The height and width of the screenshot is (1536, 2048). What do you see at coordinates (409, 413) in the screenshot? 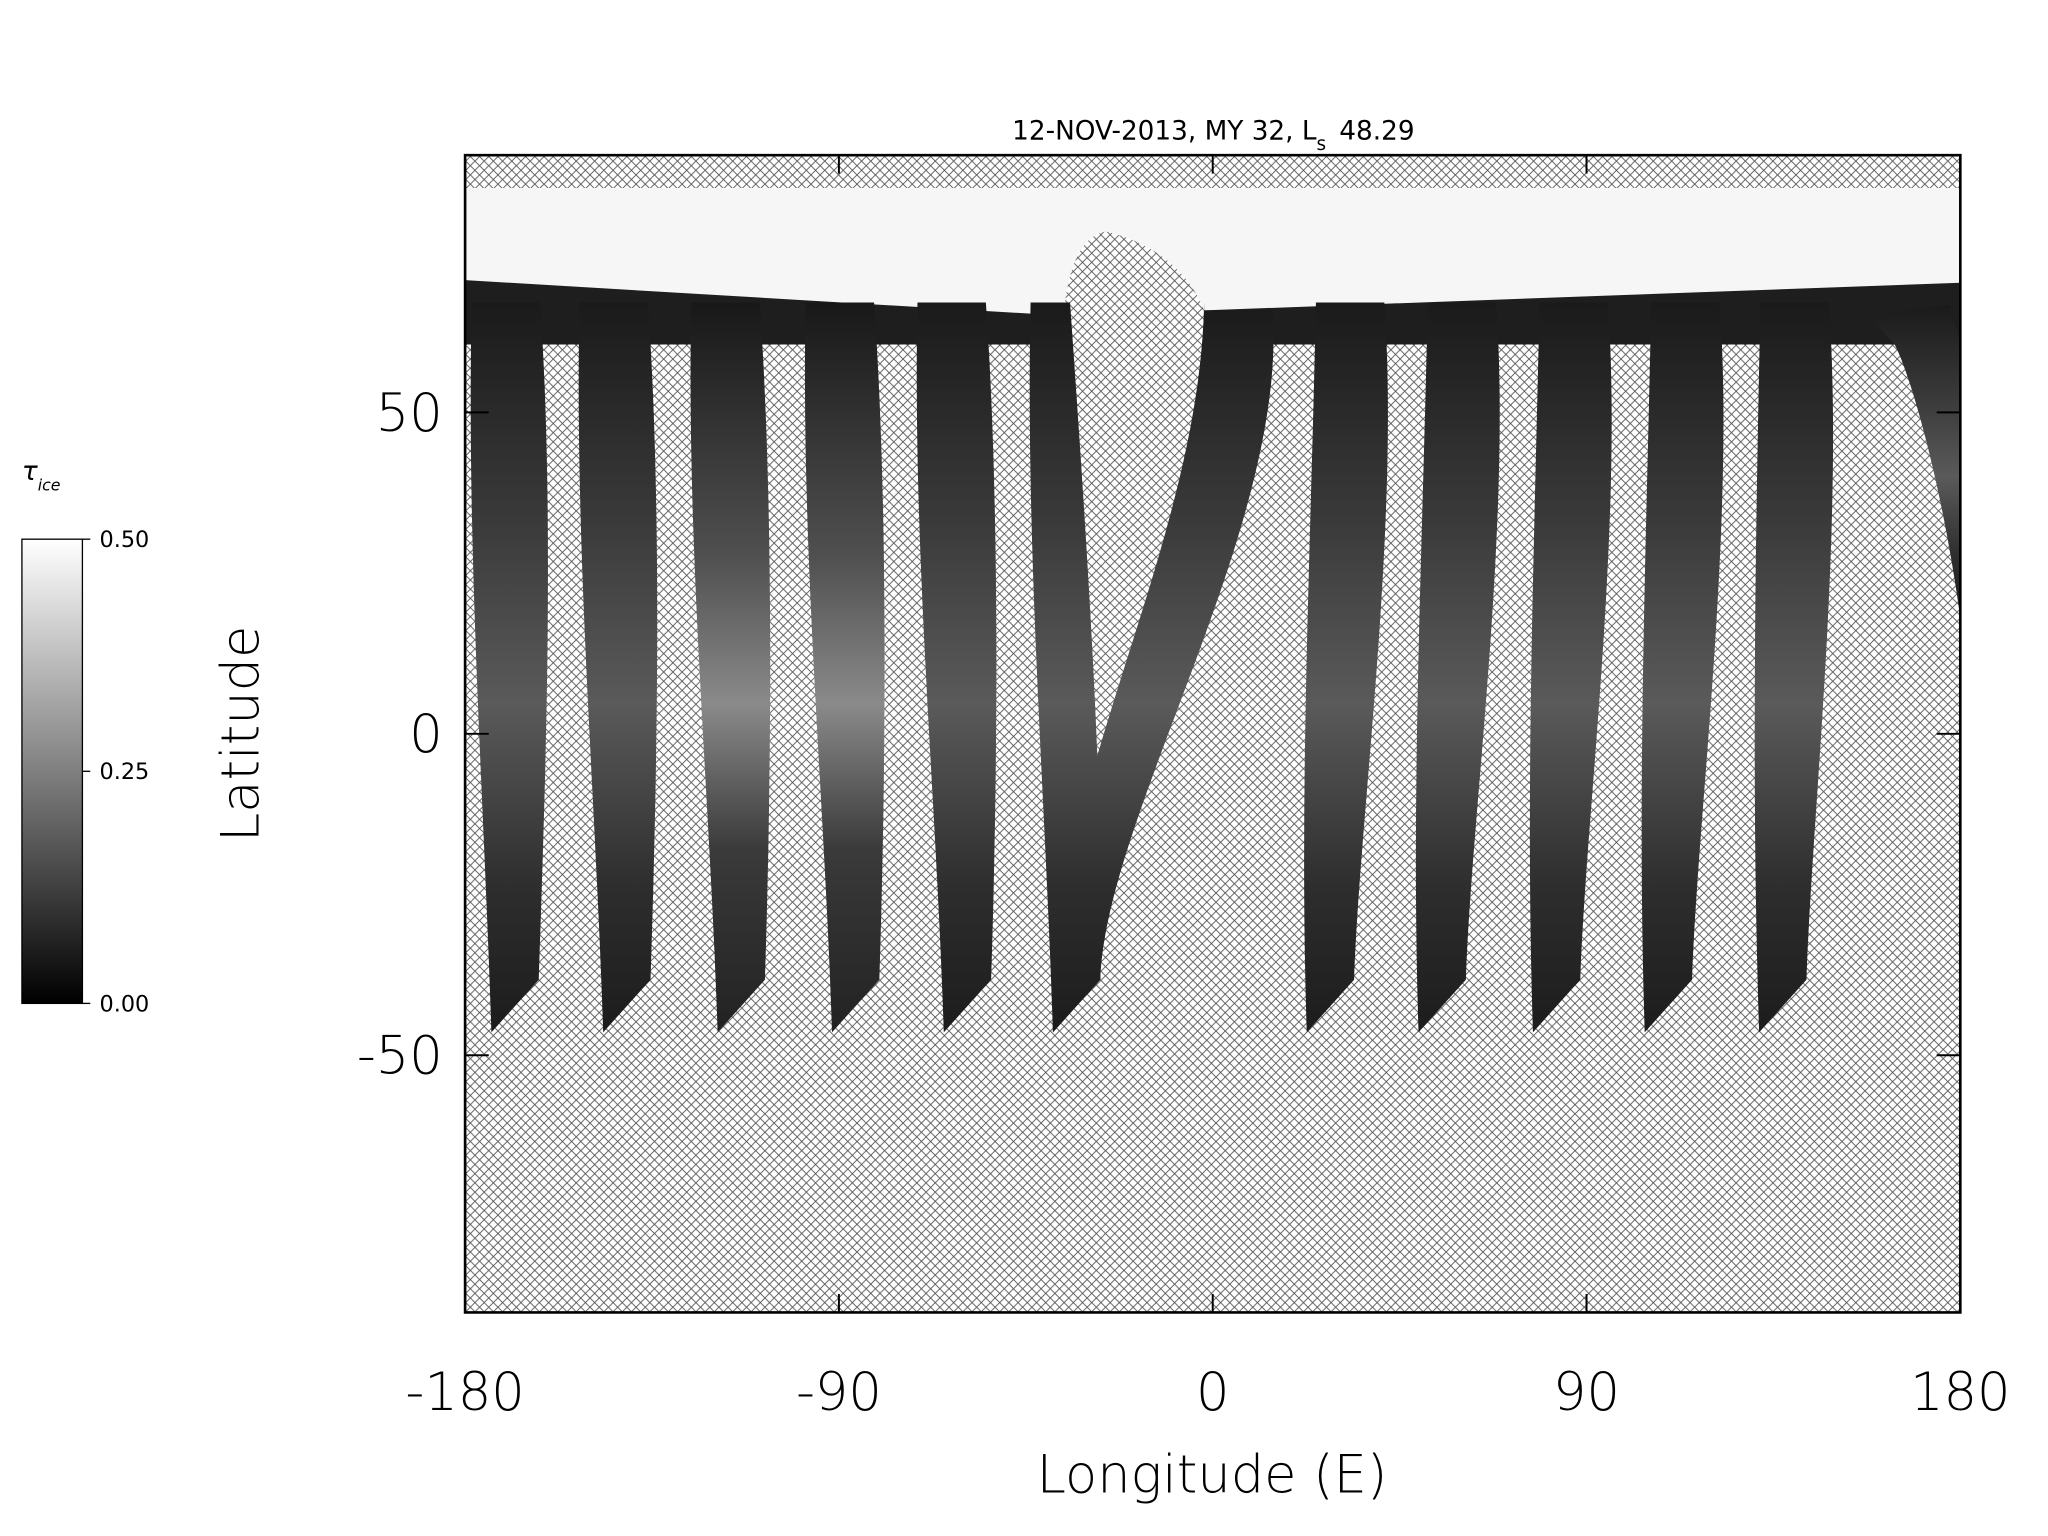
I see `y-tick-label: 50` at bounding box center [409, 413].